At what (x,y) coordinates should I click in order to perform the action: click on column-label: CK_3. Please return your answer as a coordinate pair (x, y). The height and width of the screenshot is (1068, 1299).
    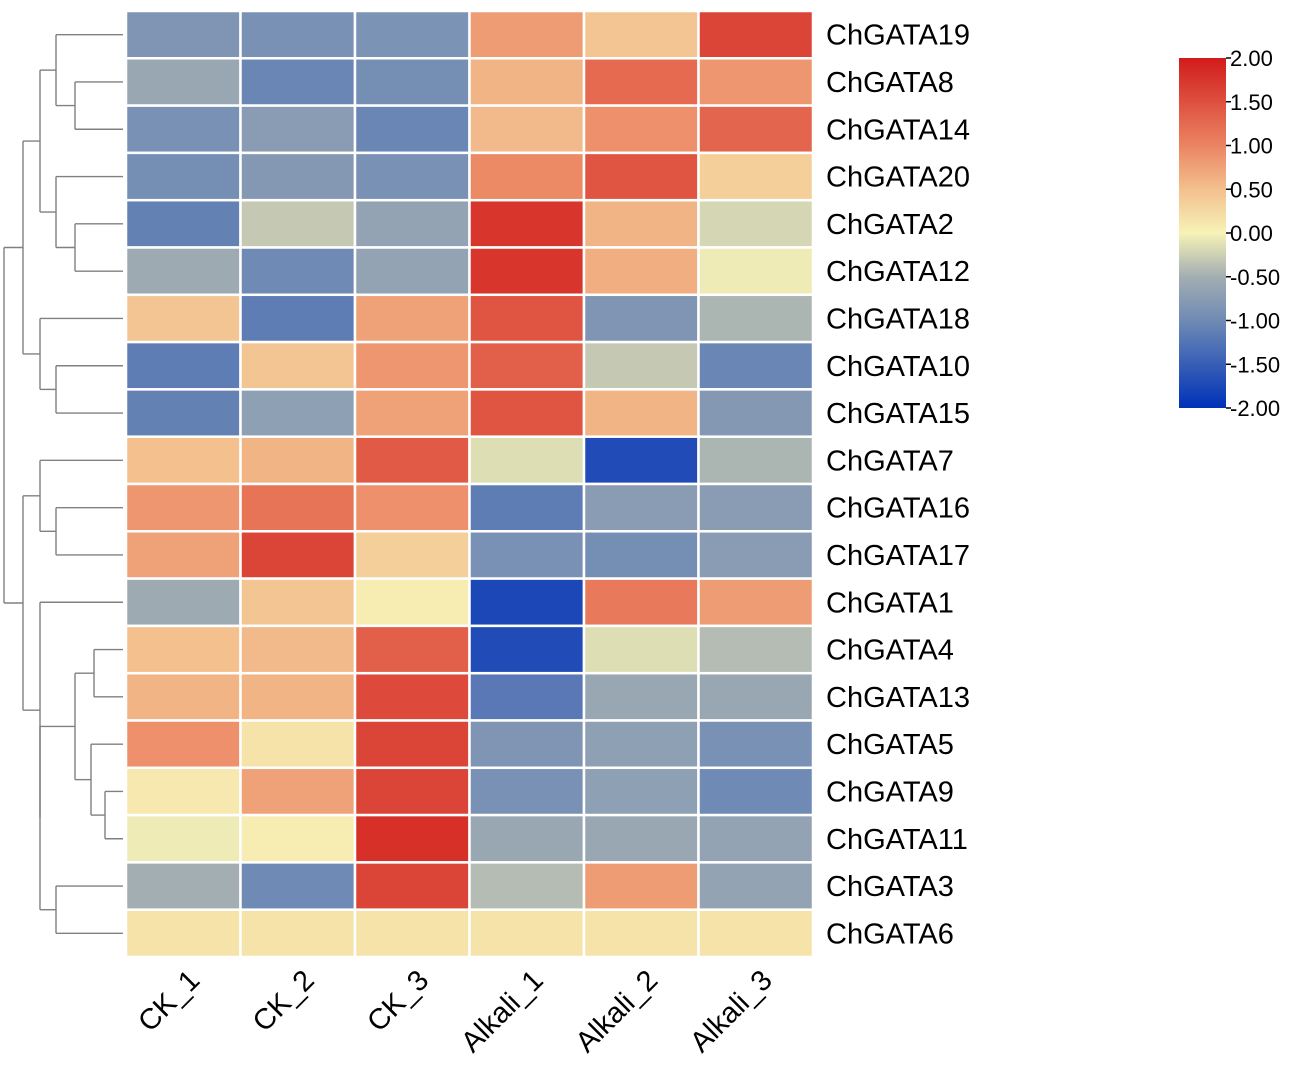
    Looking at the image, I should click on (398, 1001).